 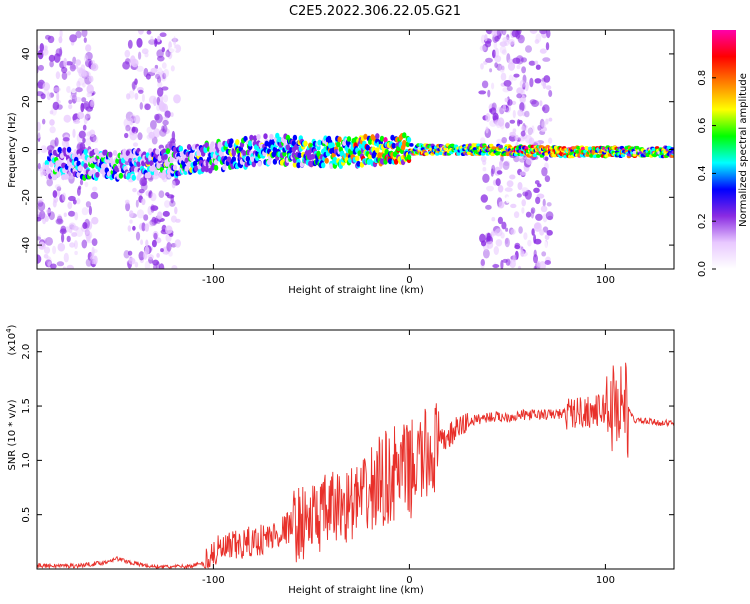 What do you see at coordinates (26, 197) in the screenshot?
I see `y-tick-label: -20` at bounding box center [26, 197].